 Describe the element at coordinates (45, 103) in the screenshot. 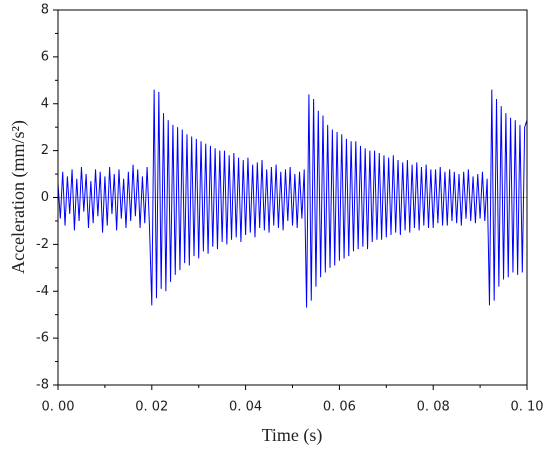

I see `y-tick-label: 4` at that location.